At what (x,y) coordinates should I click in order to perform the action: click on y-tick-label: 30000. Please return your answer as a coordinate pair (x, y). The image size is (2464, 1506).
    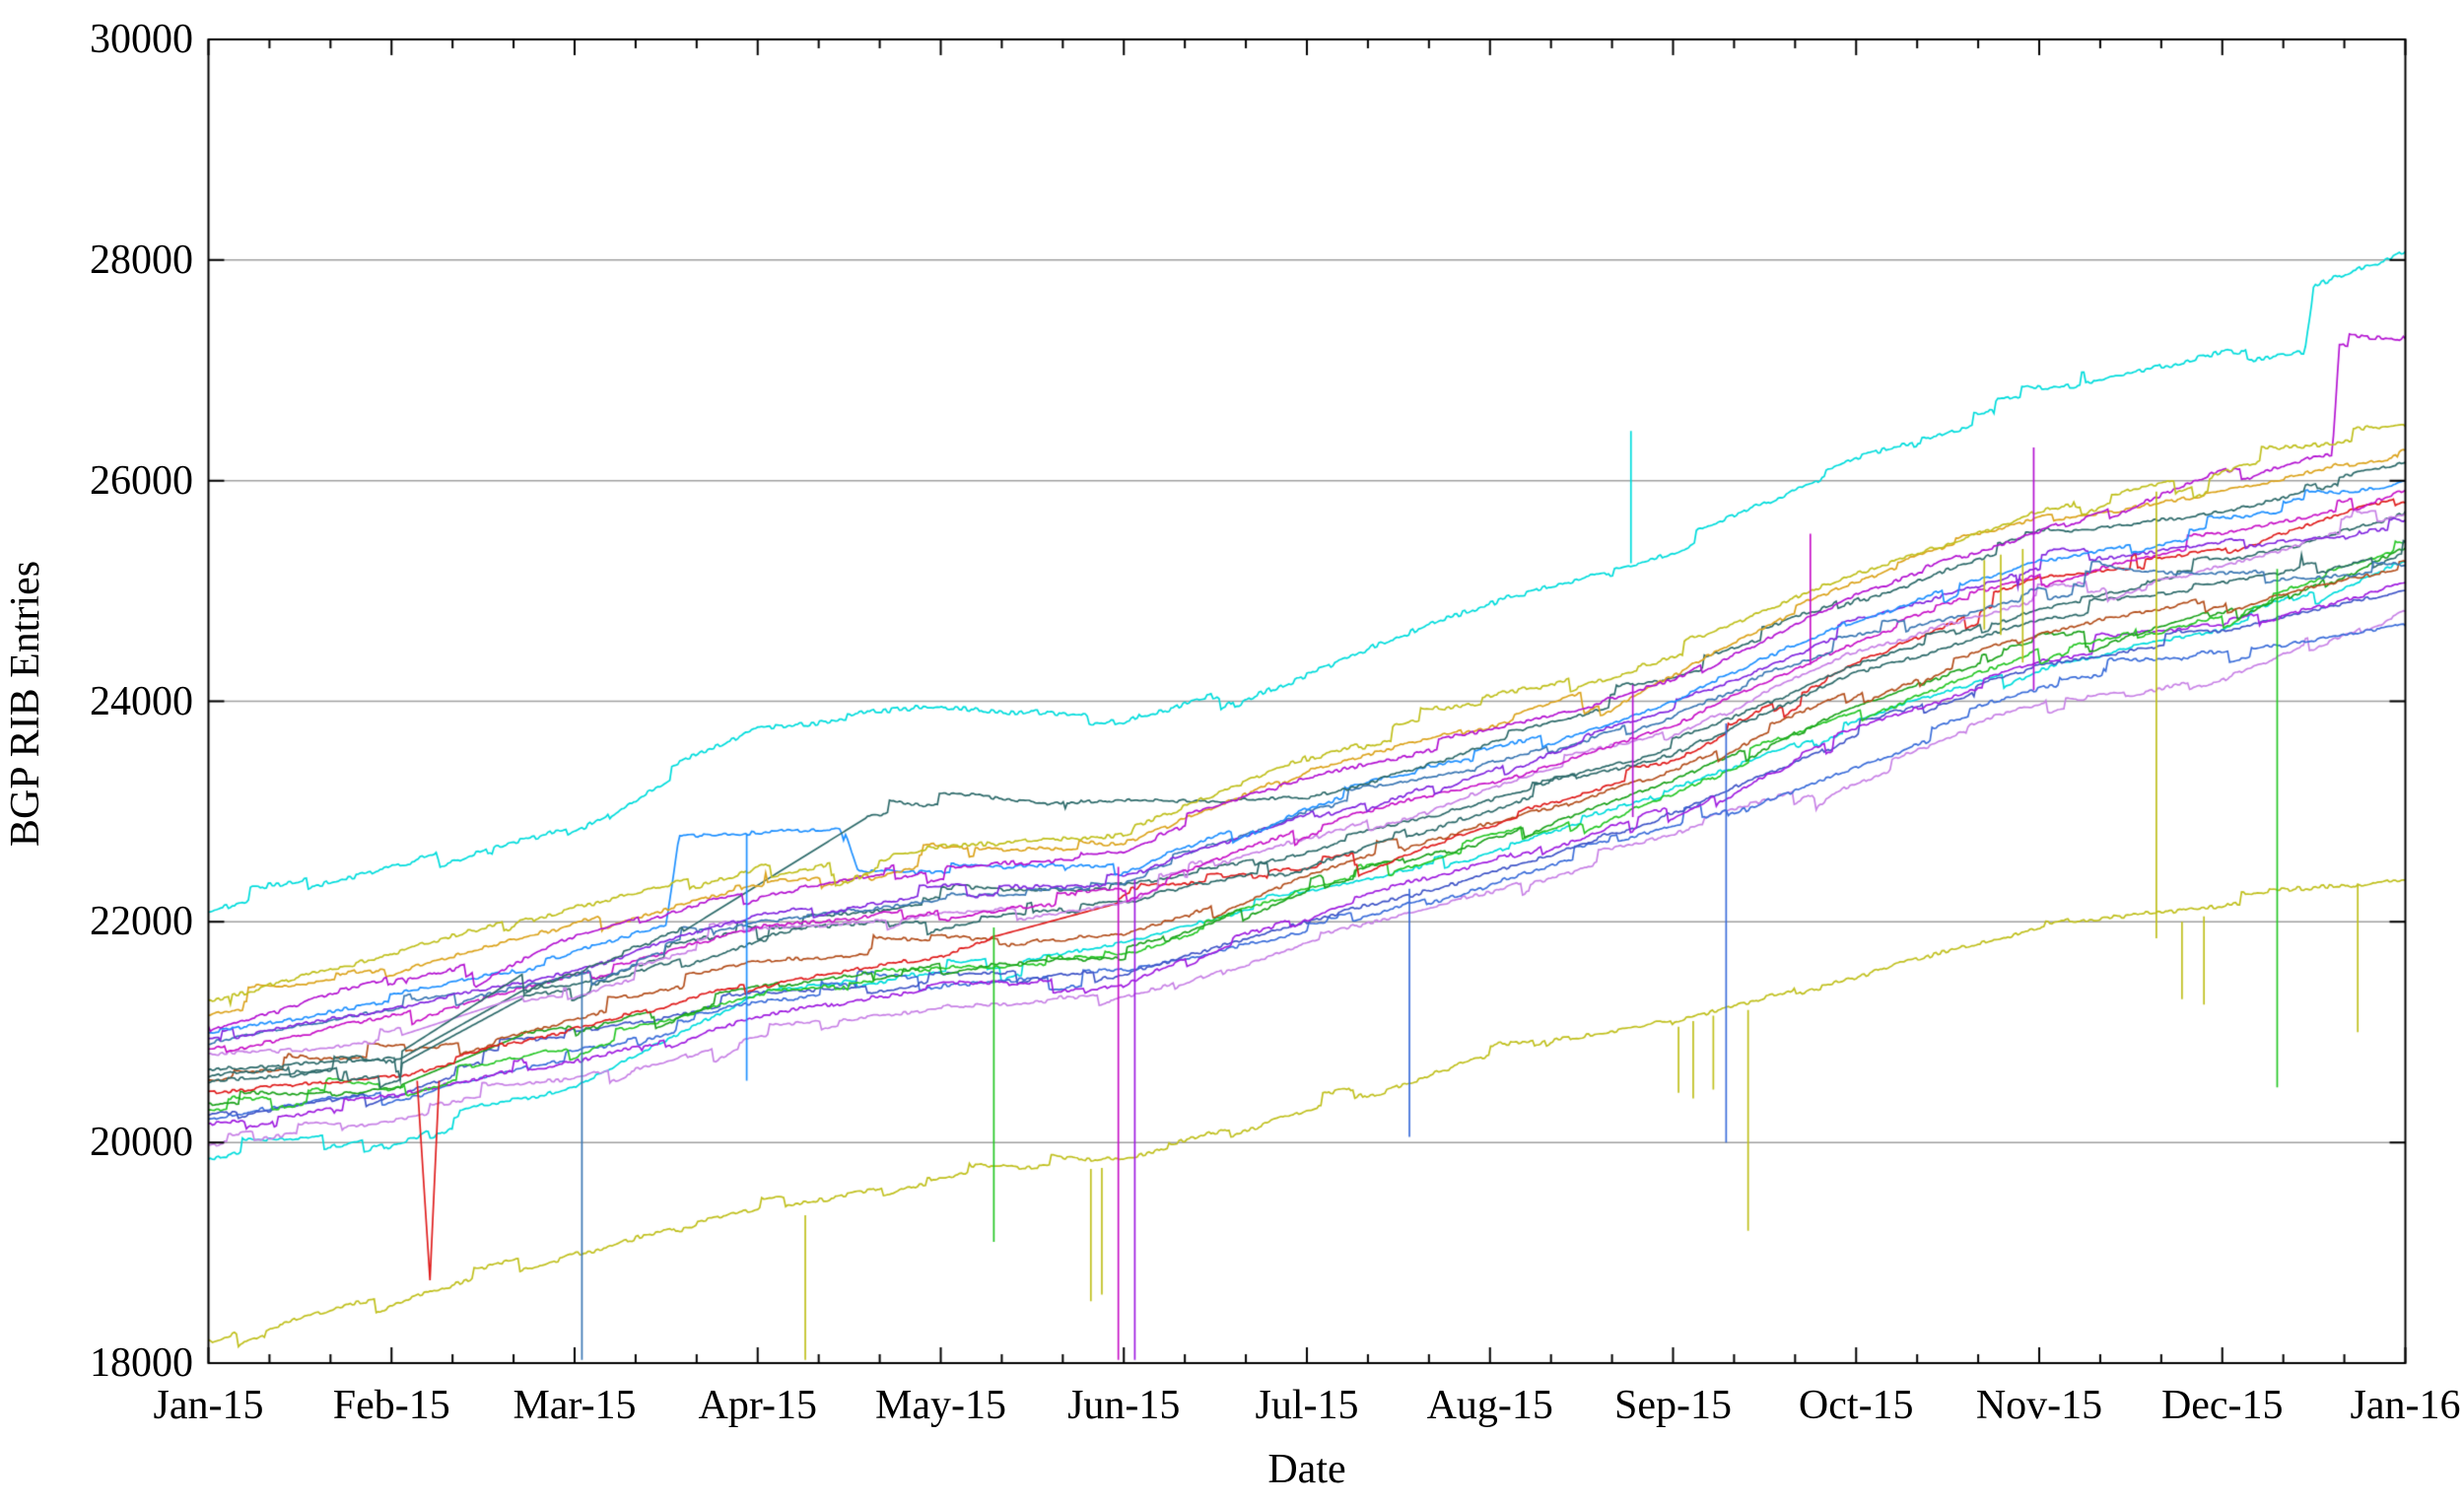
    Looking at the image, I should click on (141, 39).